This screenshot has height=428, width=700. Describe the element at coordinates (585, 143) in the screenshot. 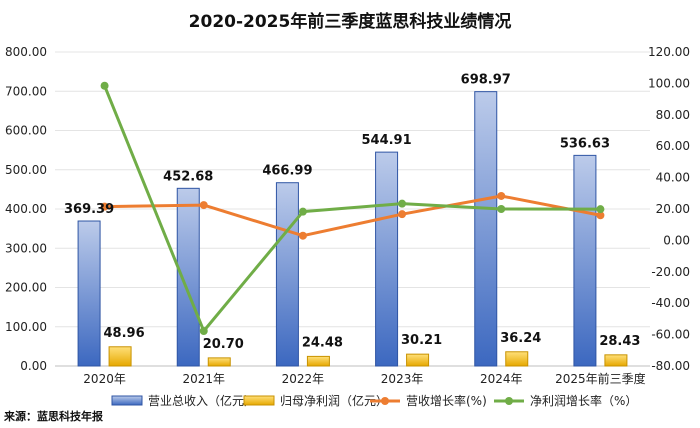

I see `revenue-data-label: 536.63` at that location.